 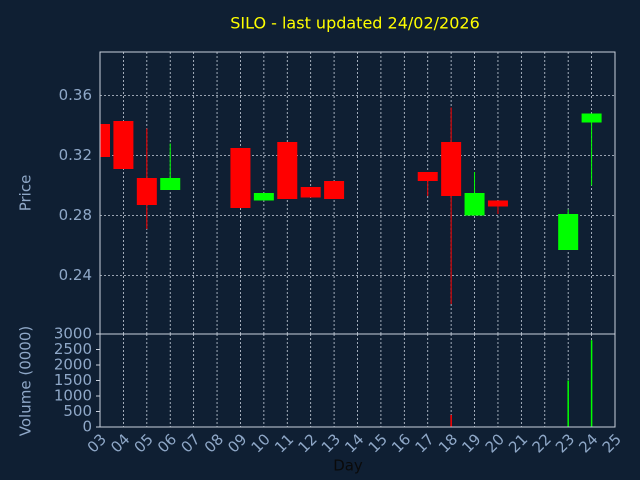 I want to click on volume-tick-label: 2000, so click(x=73, y=365).